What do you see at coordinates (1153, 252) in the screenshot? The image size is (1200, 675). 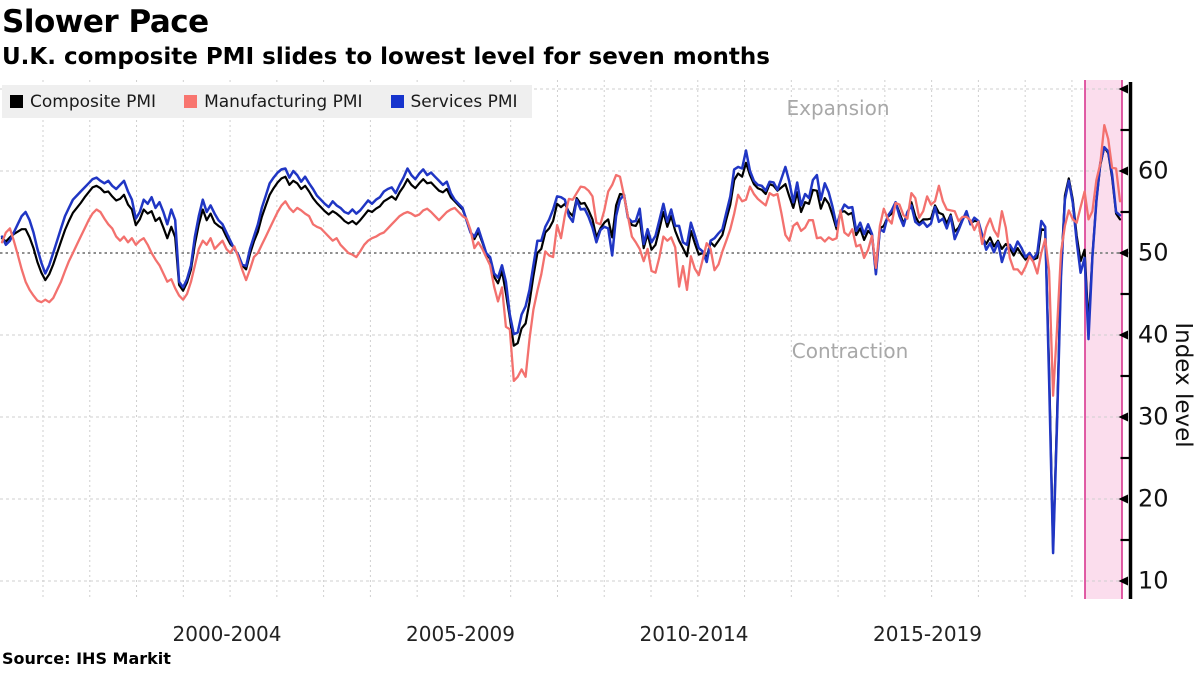 I see `y-tick-label-50: 50` at bounding box center [1153, 252].